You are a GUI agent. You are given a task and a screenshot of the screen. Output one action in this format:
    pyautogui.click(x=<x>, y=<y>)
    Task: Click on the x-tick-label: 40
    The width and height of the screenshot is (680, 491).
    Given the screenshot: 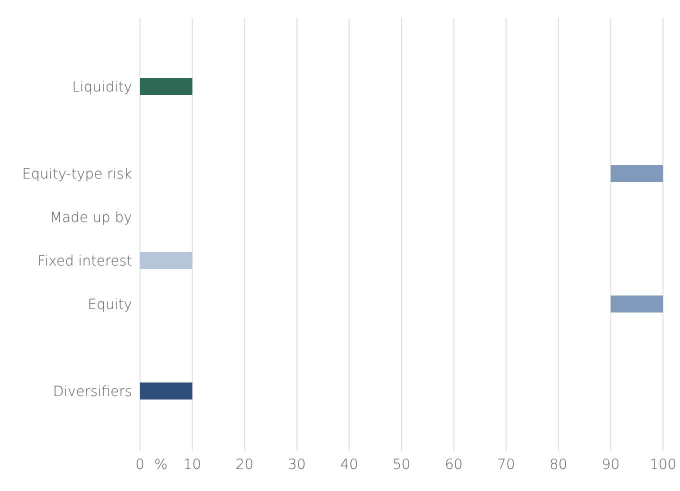 What is the action you would take?
    pyautogui.click(x=349, y=464)
    